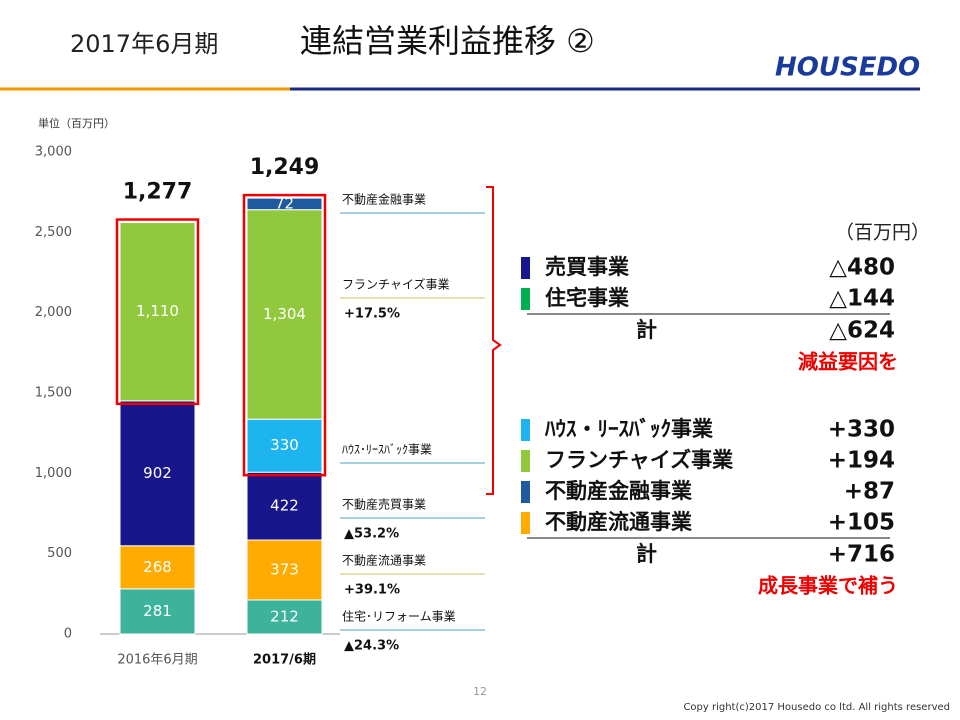 The width and height of the screenshot is (960, 720). Describe the element at coordinates (861, 430) in the screenshot. I see `summary-value: +330` at that location.